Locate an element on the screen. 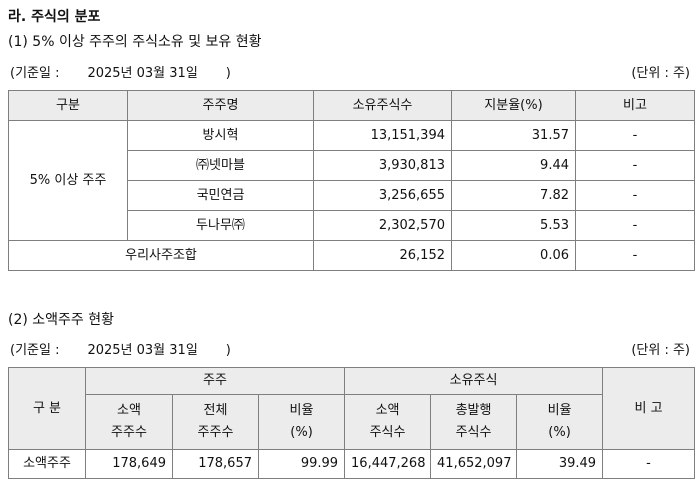 This screenshot has width=698, height=488. base-date-line: (기준일 : 2025년 03월 31일) is located at coordinates (120, 71).